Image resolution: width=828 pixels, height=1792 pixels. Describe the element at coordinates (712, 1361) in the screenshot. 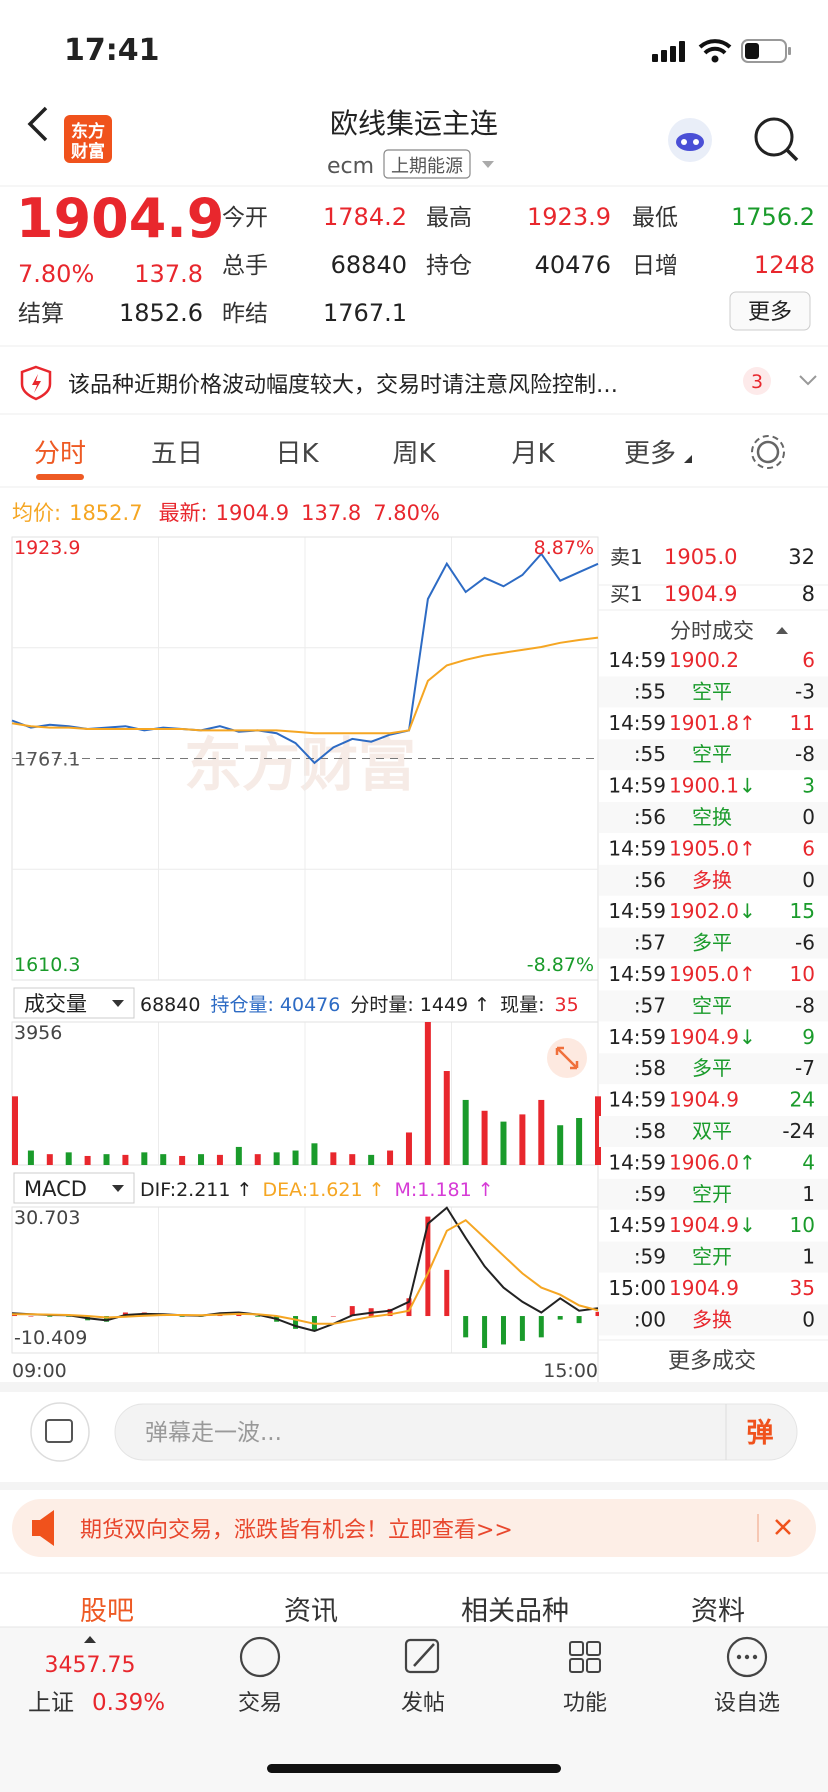

I see `more-trades: 更多成交` at that location.